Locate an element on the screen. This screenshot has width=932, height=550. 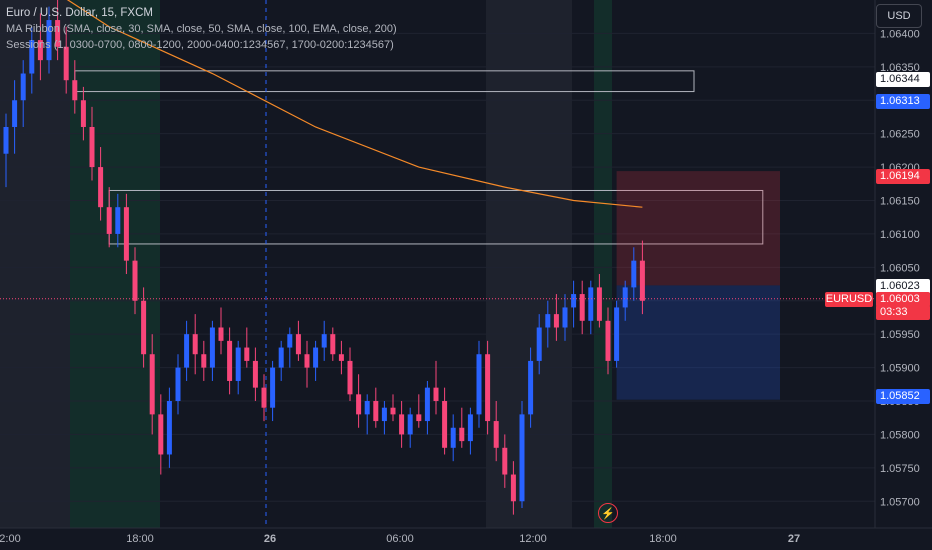
symbol-title: Euro / U.S. Dollar, 15, FXCM is located at coordinates (79, 13).